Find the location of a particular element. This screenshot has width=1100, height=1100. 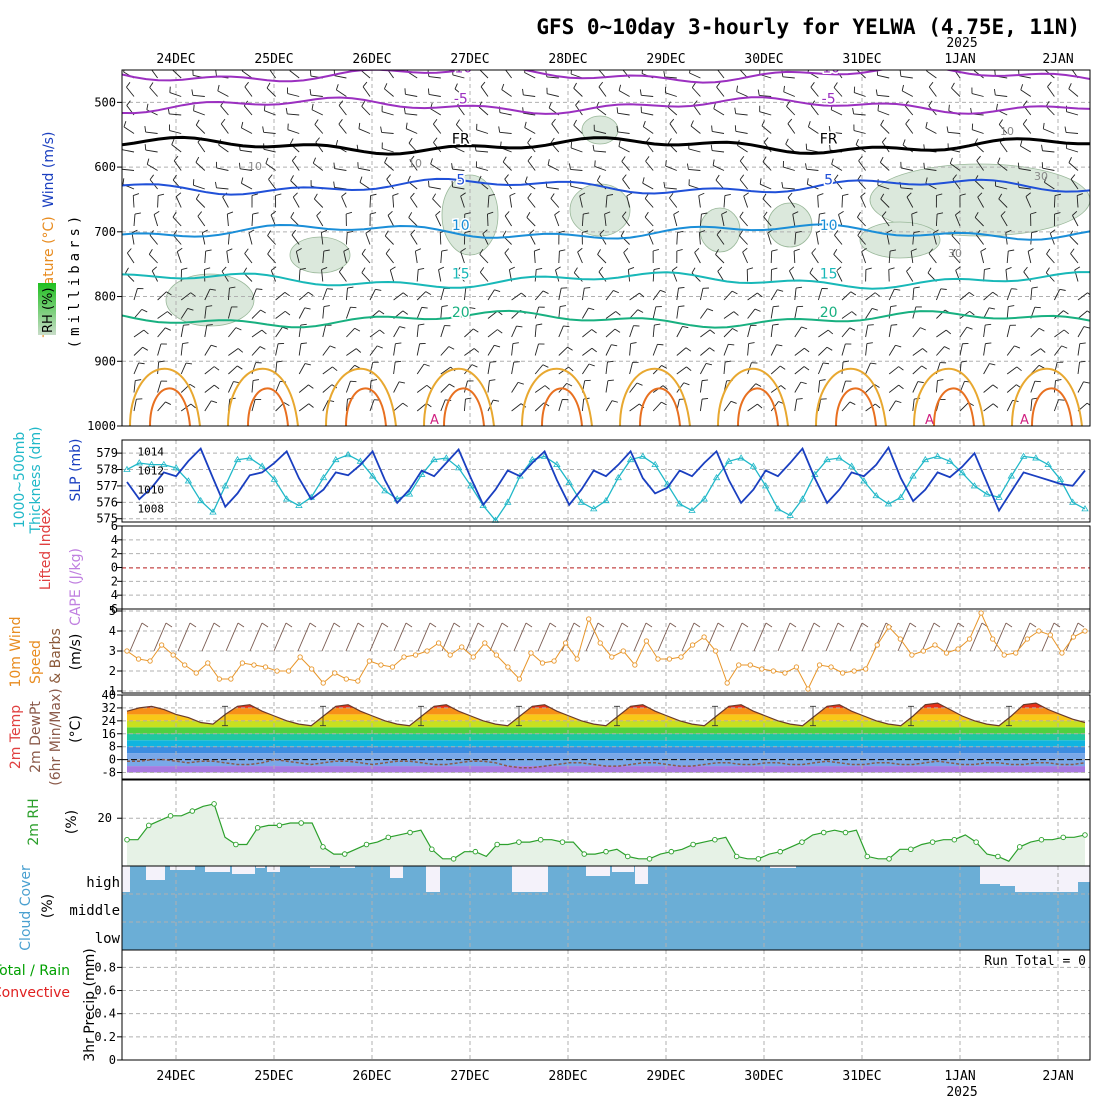

wind10m-point is located at coordinates (646, 641).